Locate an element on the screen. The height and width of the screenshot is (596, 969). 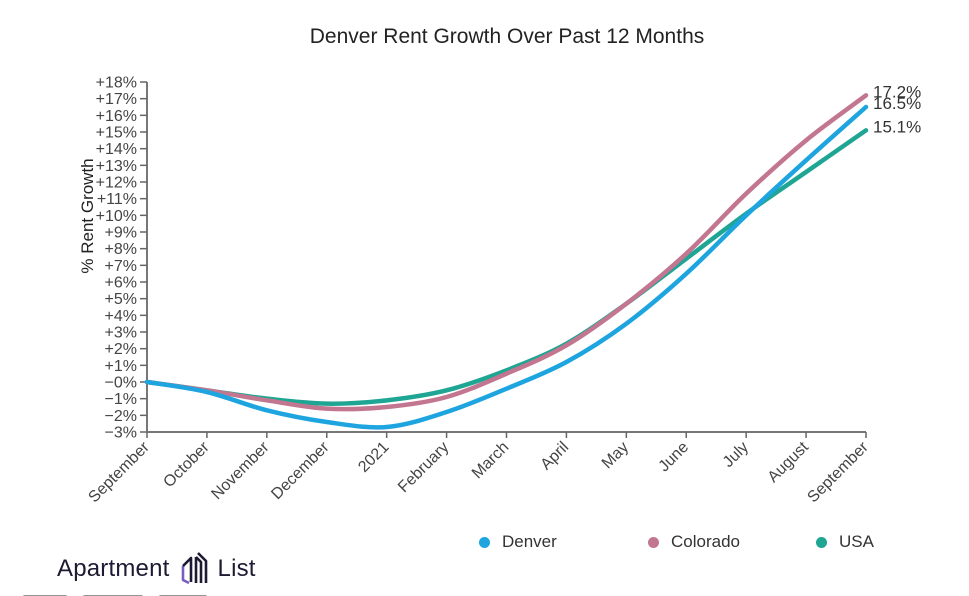
y-tick-label: −3% is located at coordinates (121, 433).